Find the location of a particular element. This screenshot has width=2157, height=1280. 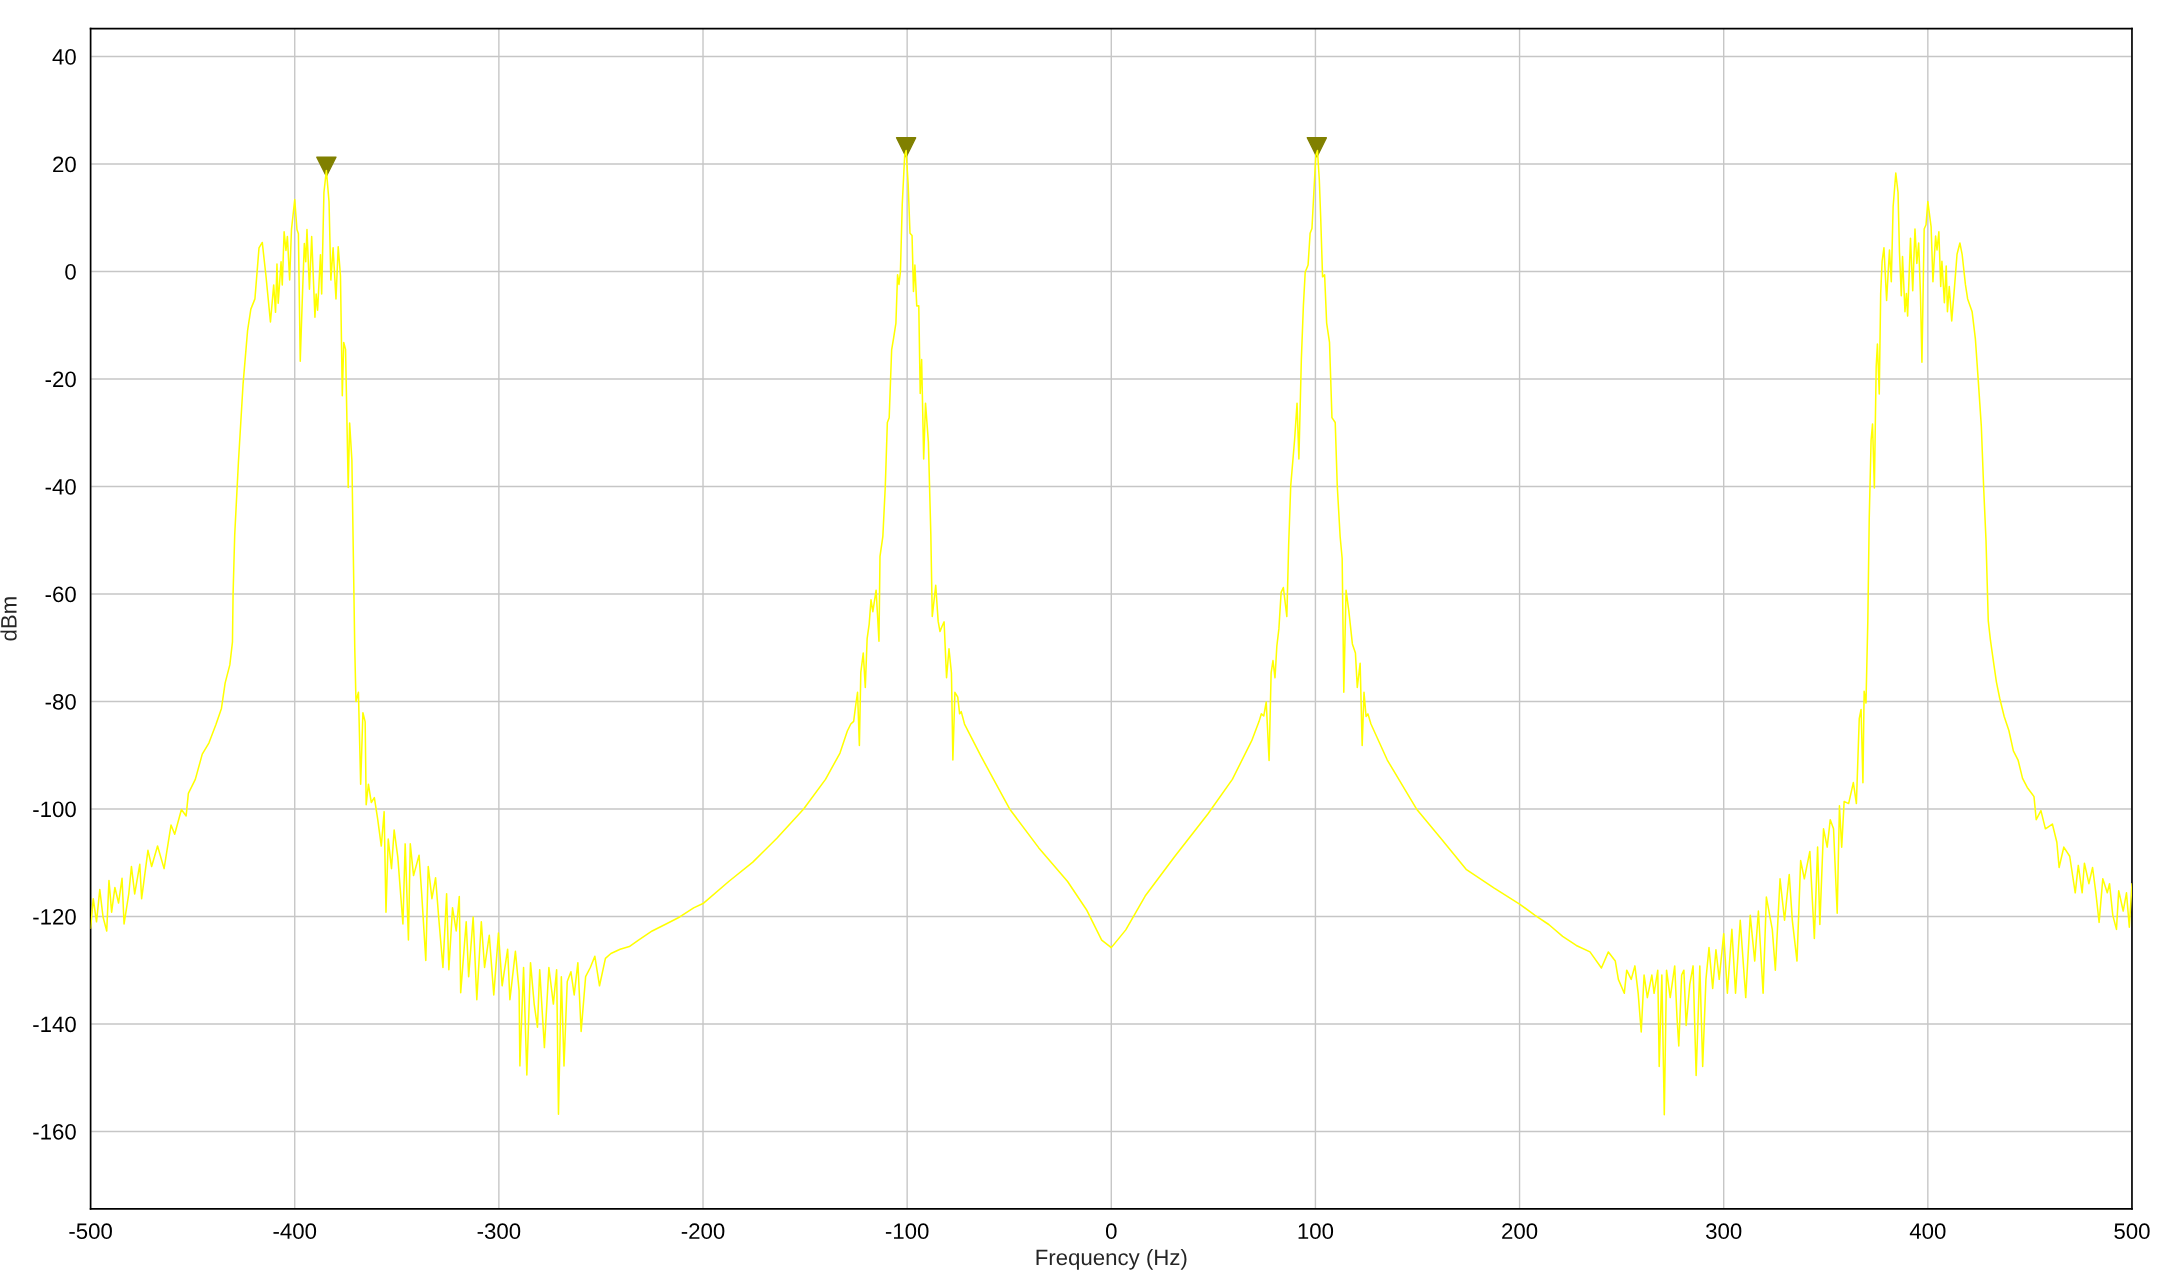

x-tick-label: -300 is located at coordinates (499, 1231).